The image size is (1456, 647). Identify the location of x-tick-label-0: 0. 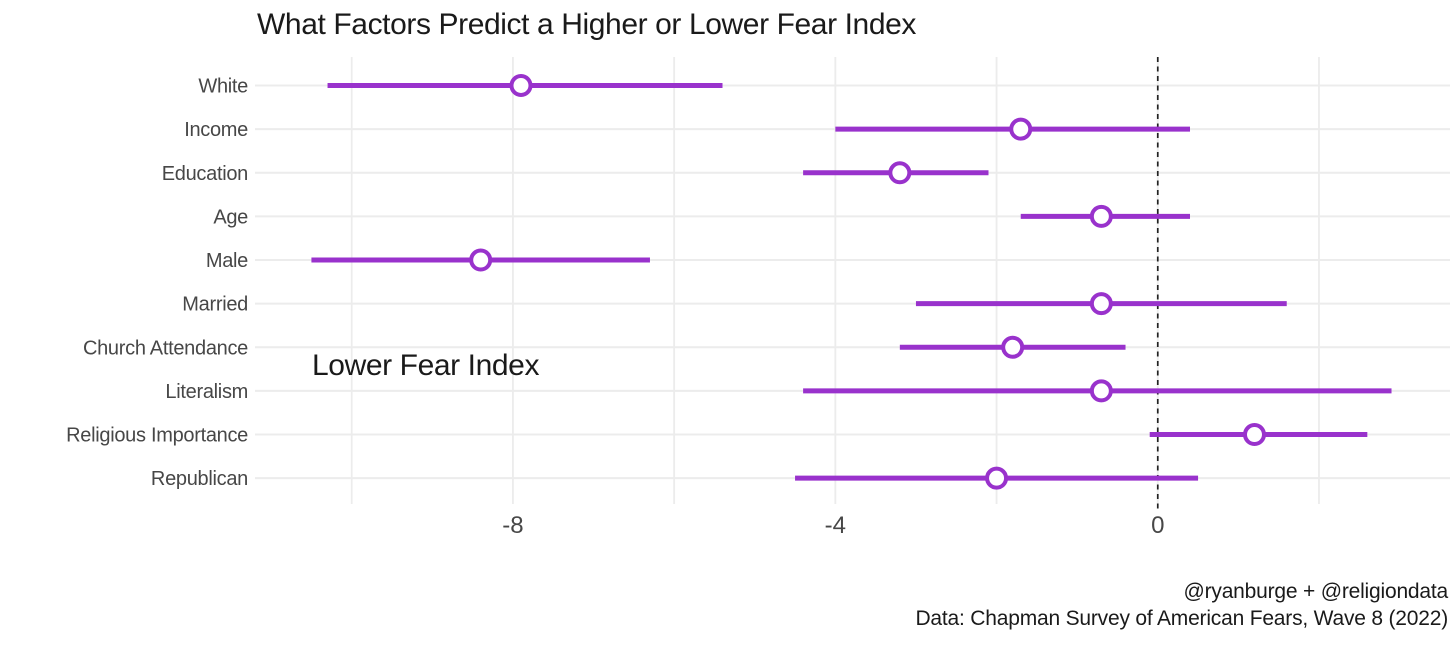
(1157, 525).